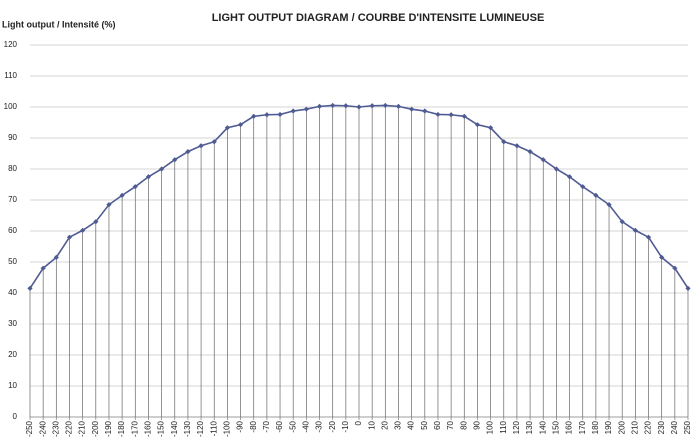 Image resolution: width=700 pixels, height=442 pixels. I want to click on x-tick-label: -60, so click(279, 426).